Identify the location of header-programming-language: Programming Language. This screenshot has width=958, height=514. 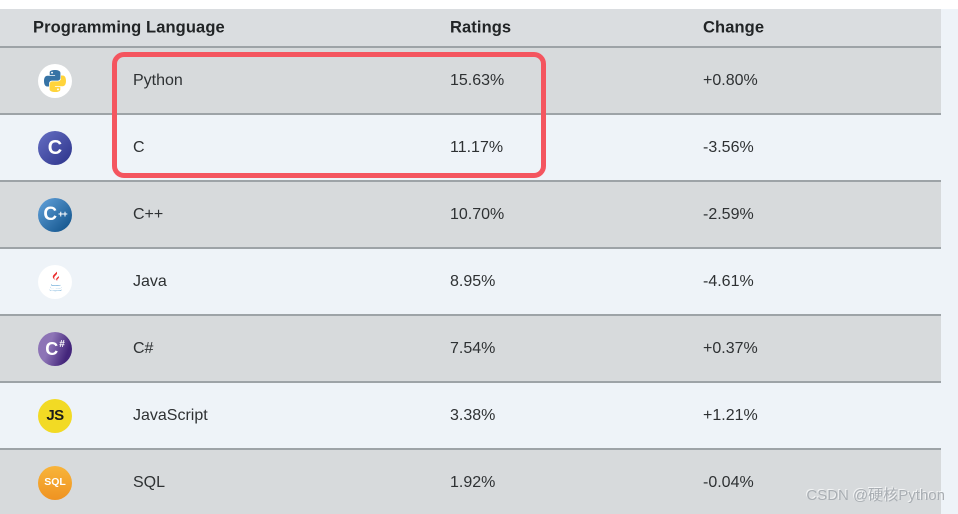
(129, 27).